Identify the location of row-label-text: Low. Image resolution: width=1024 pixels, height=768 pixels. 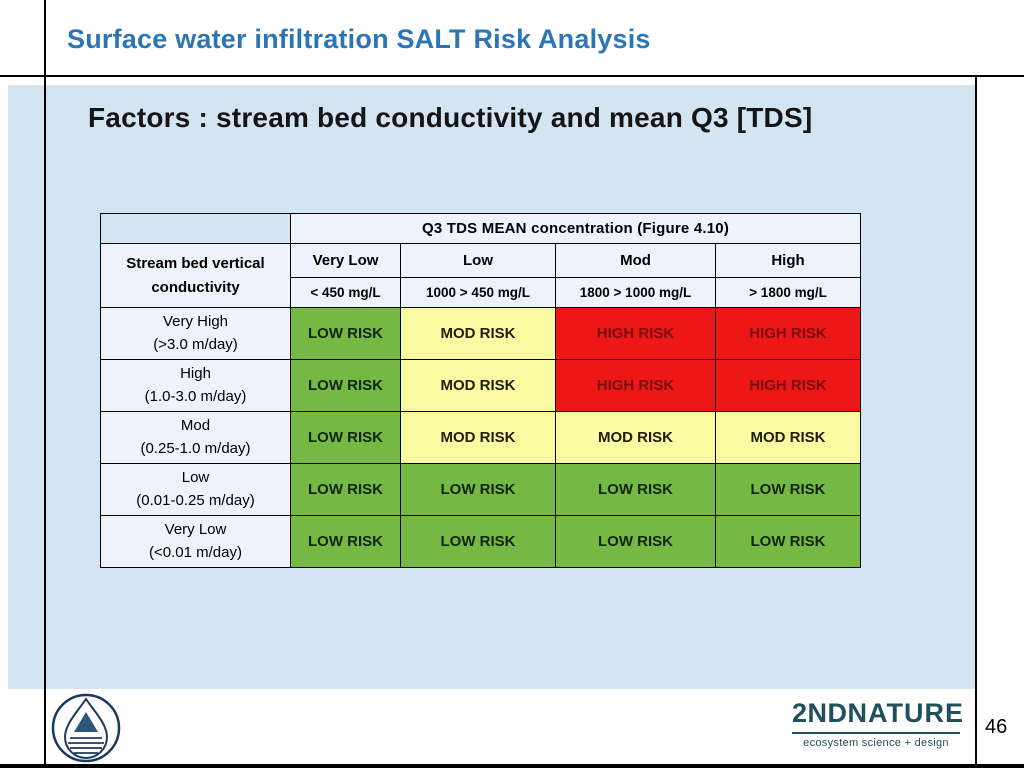
(195, 477).